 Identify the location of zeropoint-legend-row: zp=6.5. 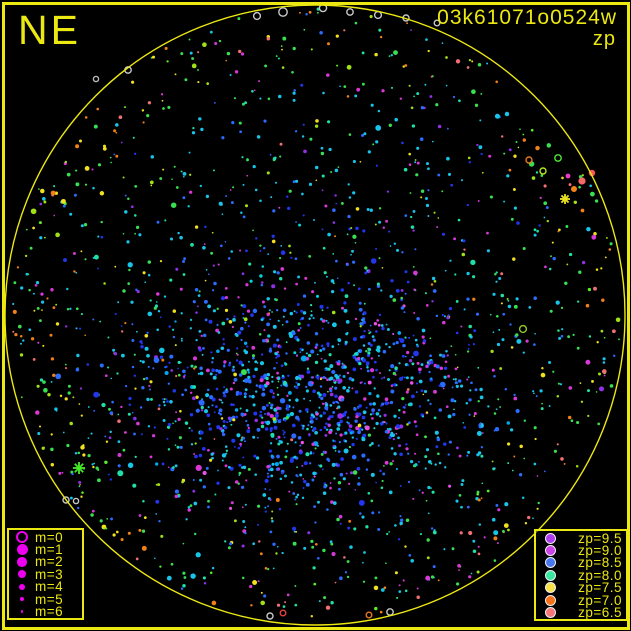
(581, 613).